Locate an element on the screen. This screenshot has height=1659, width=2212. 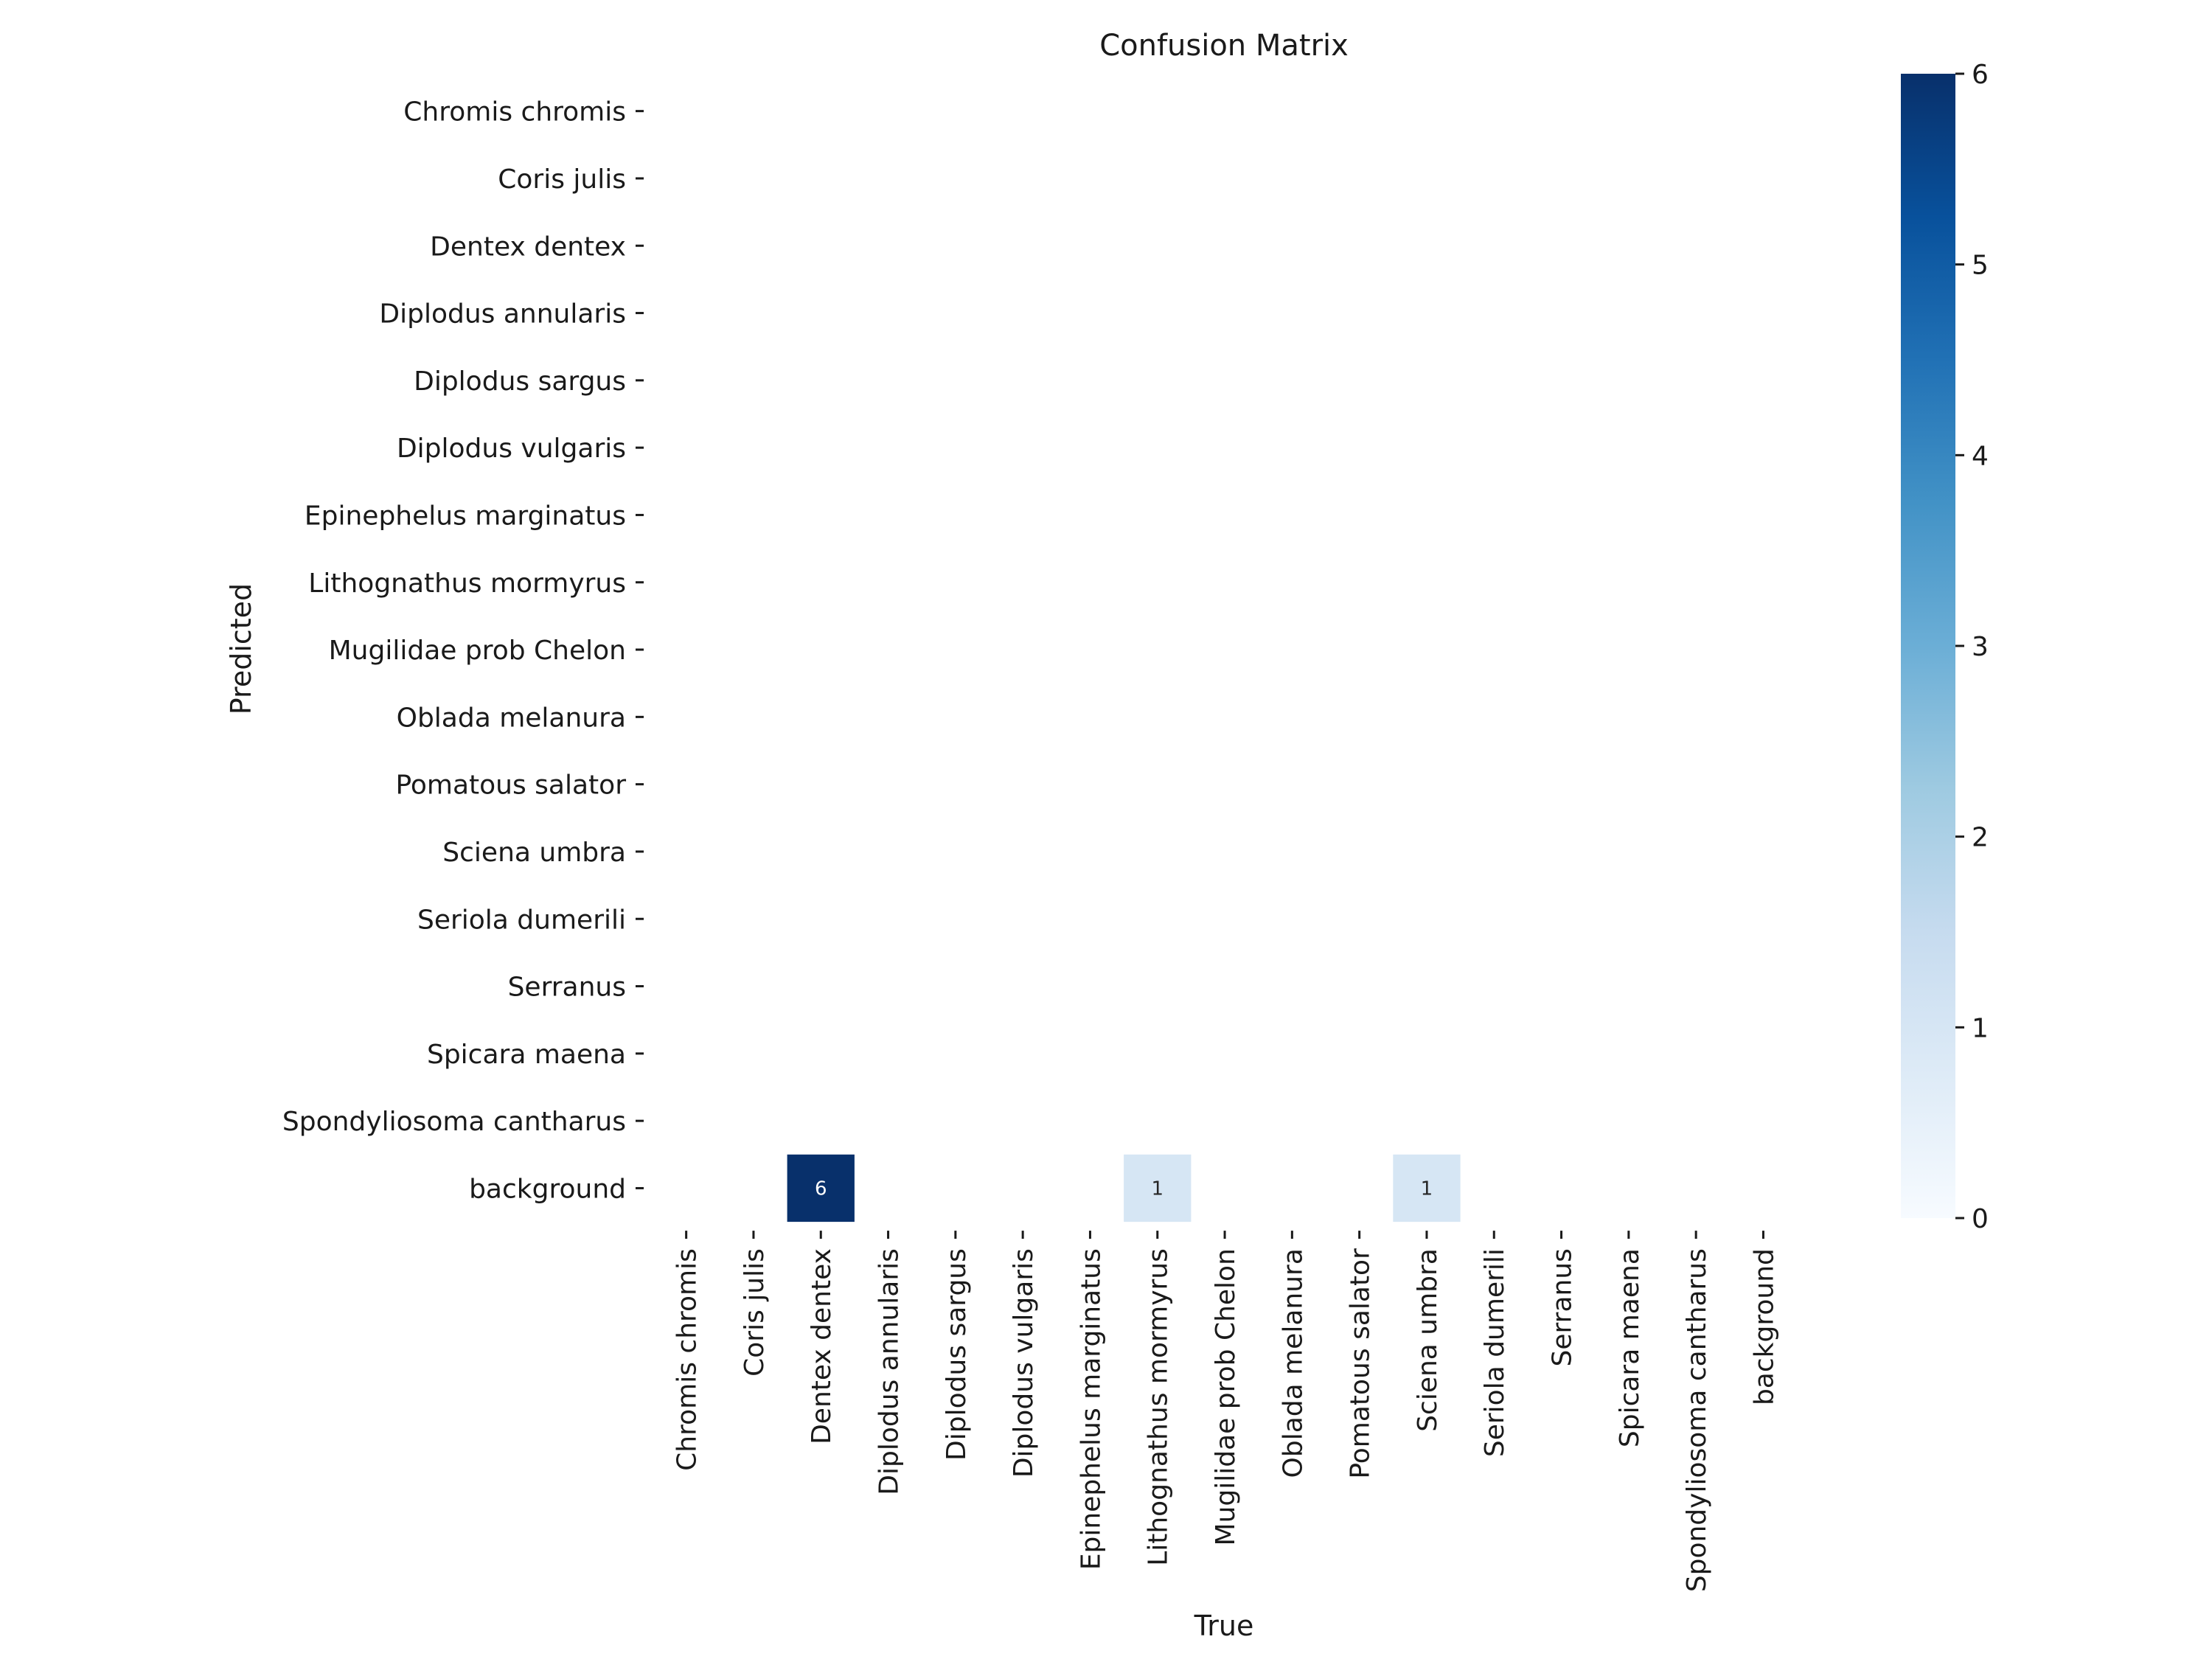
x-tick-label: Spicara maena is located at coordinates (1630, 1347).